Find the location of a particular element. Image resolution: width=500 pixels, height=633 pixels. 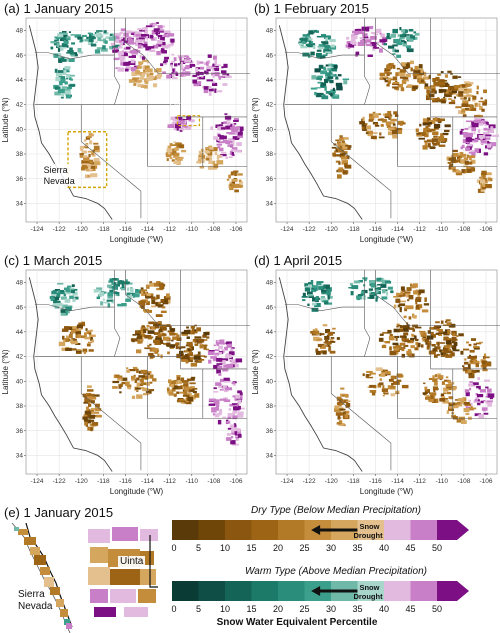

colorbar-tick-label: 0 is located at coordinates (173, 609).